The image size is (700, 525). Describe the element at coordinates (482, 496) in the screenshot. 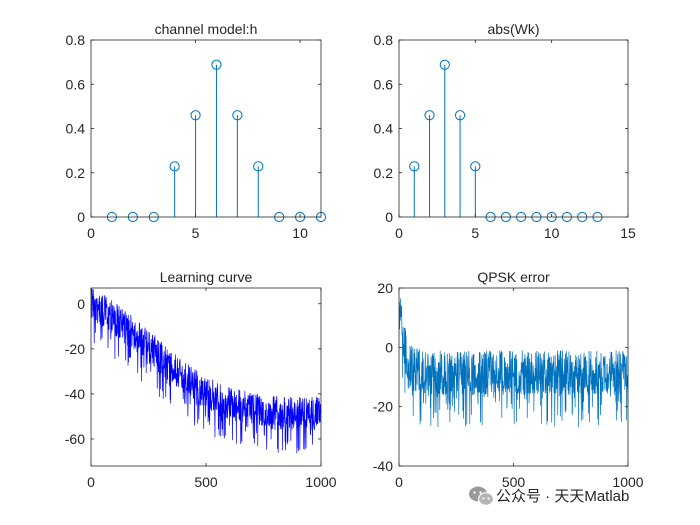

I see `wechat-logo-icon` at that location.